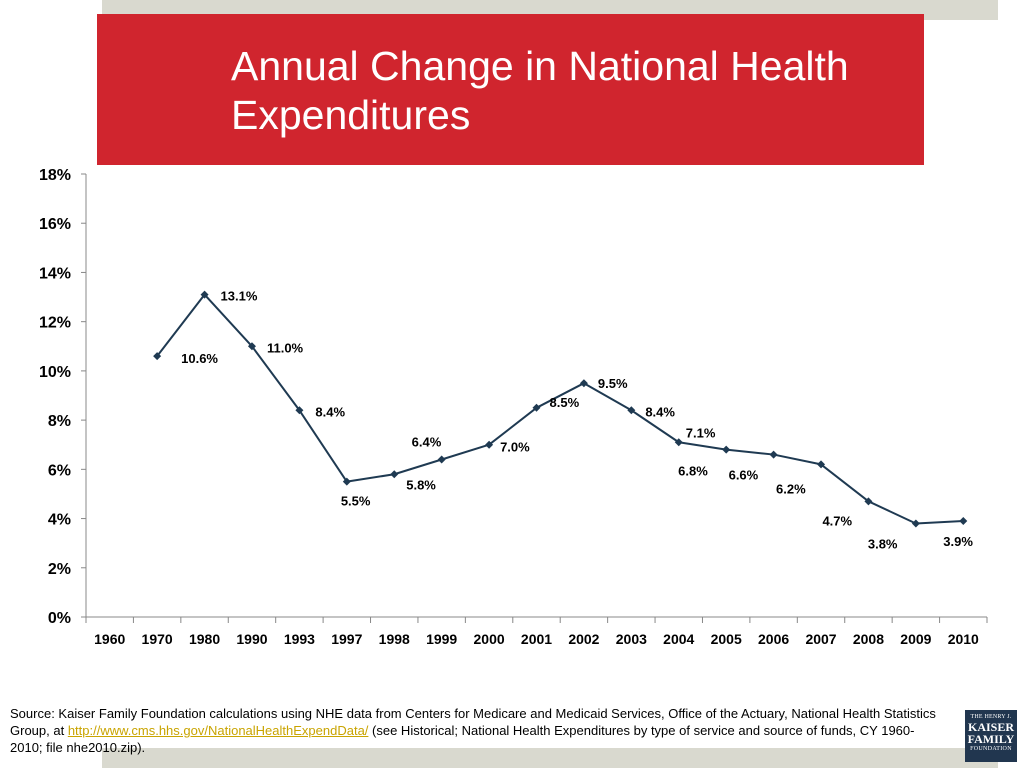 Image resolution: width=1024 pixels, height=768 pixels. What do you see at coordinates (565, 402) in the screenshot?
I see `data-label: 8.5%` at bounding box center [565, 402].